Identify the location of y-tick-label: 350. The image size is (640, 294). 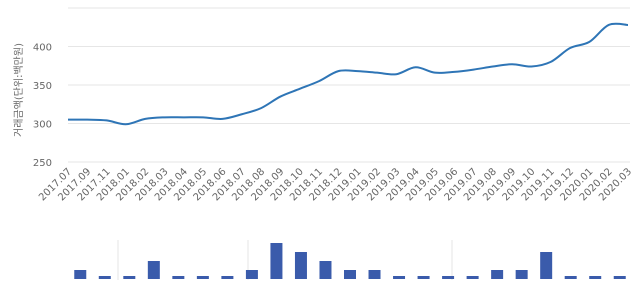
(42, 86).